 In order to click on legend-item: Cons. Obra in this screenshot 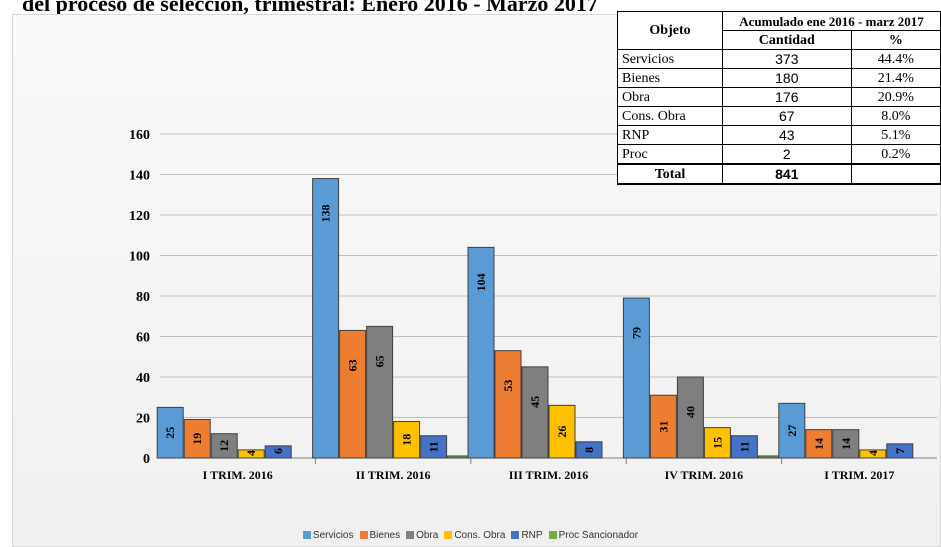, I will do `click(474, 535)`.